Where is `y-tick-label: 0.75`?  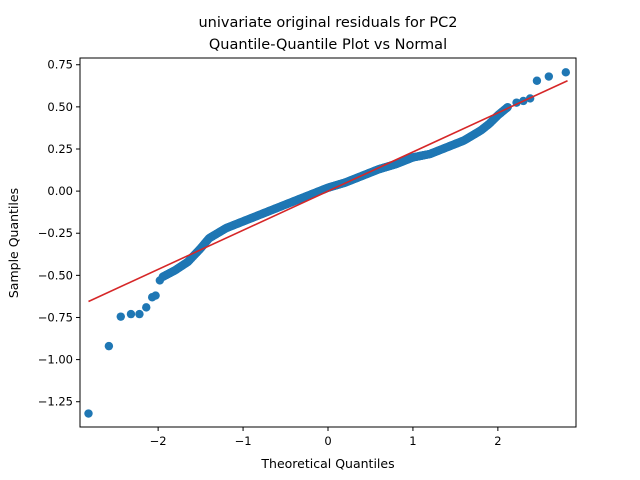
y-tick-label: 0.75 is located at coordinates (60, 65).